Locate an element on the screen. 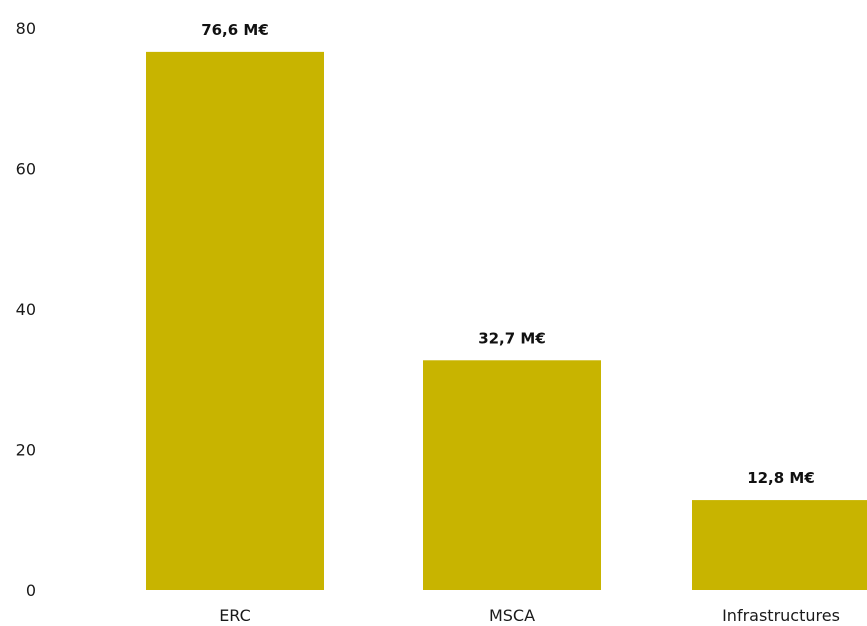  x-category-label: MSCA is located at coordinates (512, 615).